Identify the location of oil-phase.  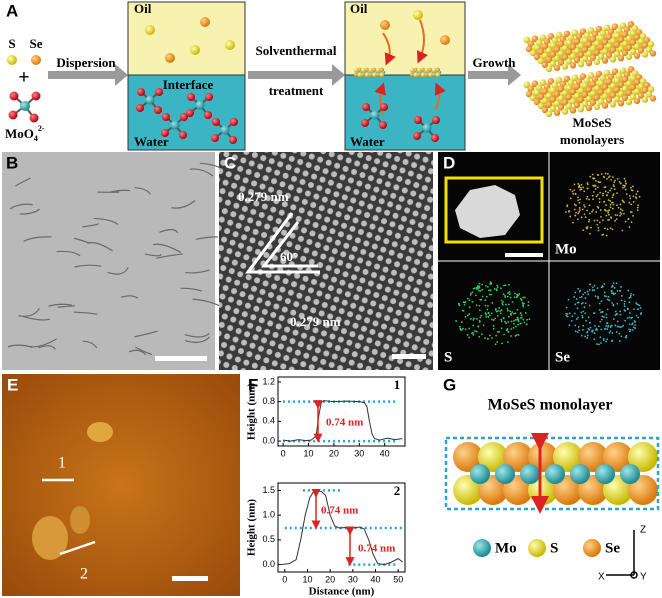
(186, 38).